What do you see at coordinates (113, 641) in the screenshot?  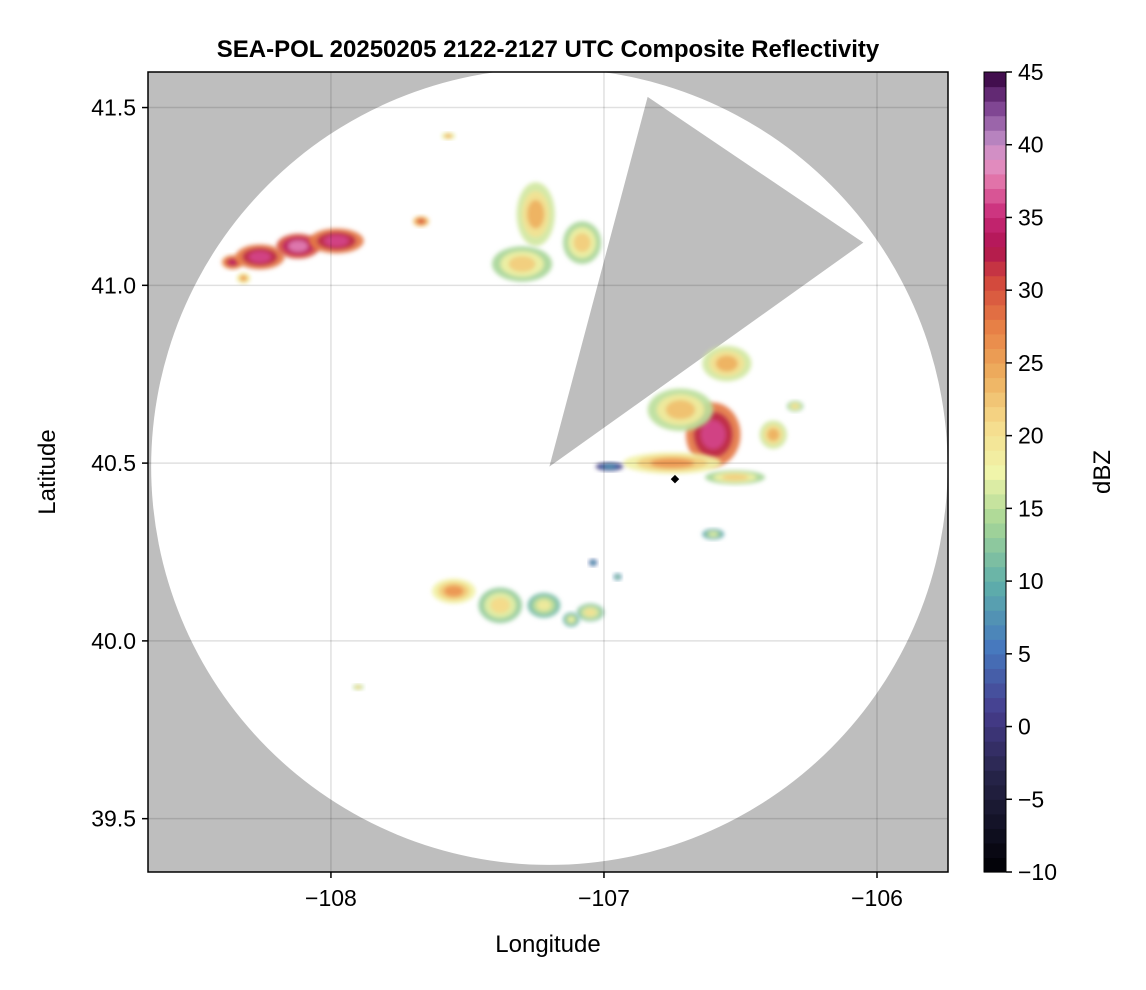 I see `y-tick-label: 40.0` at bounding box center [113, 641].